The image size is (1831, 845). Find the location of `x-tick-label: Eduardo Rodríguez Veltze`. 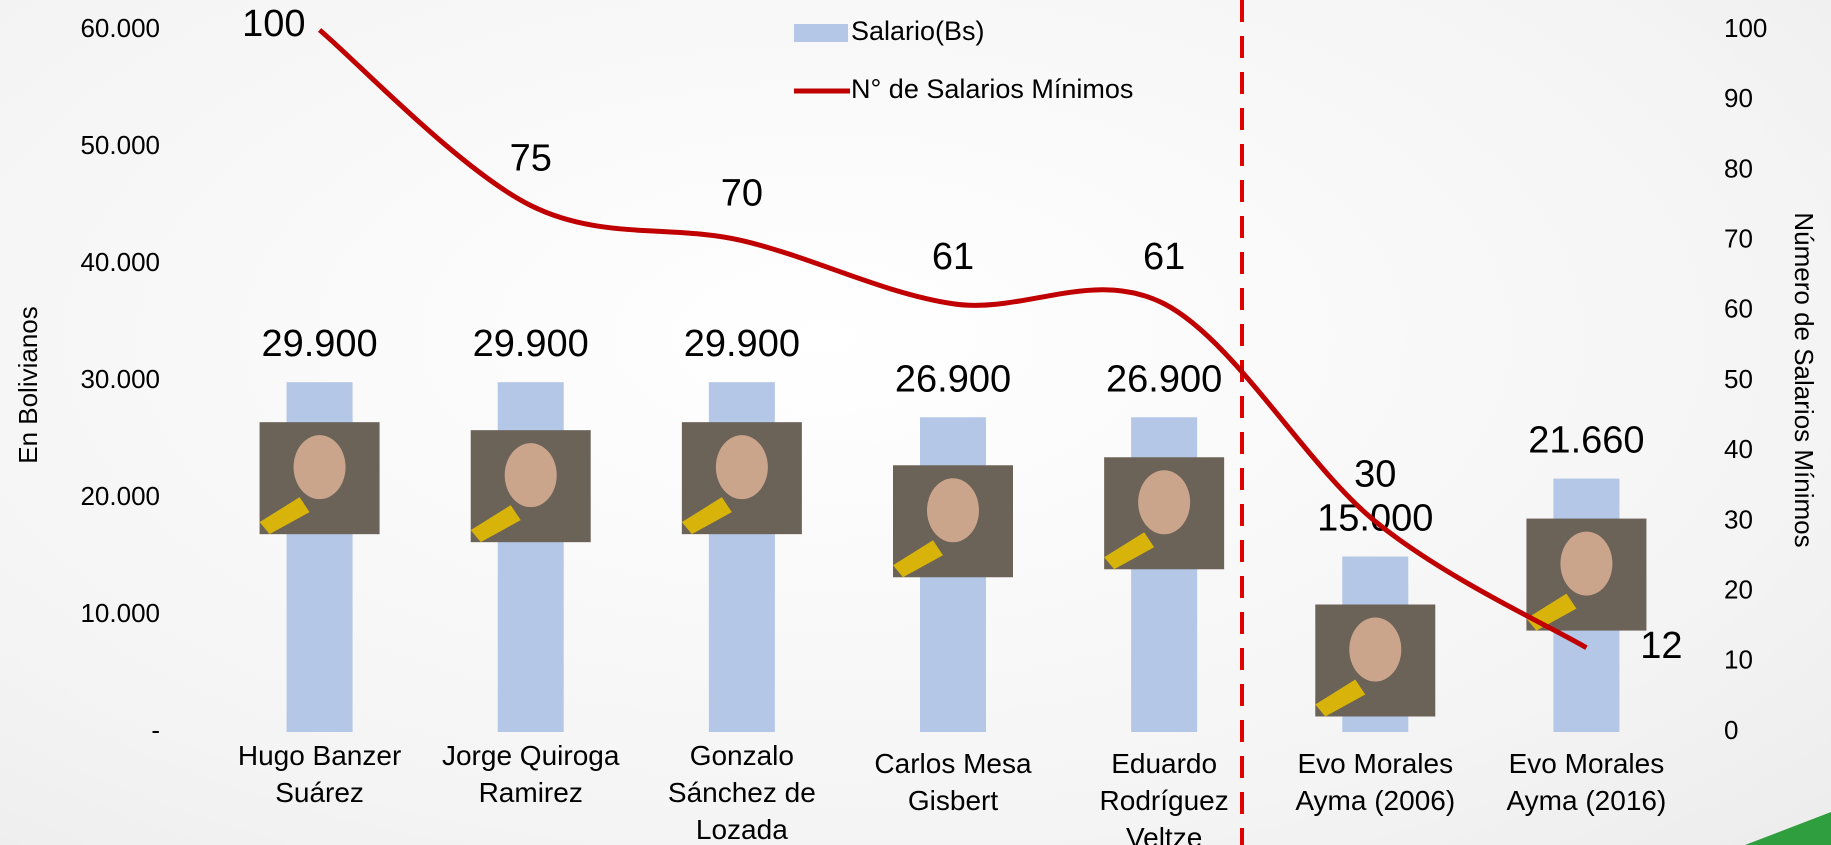

x-tick-label: Eduardo Rodríguez Veltze is located at coordinates (1164, 796).